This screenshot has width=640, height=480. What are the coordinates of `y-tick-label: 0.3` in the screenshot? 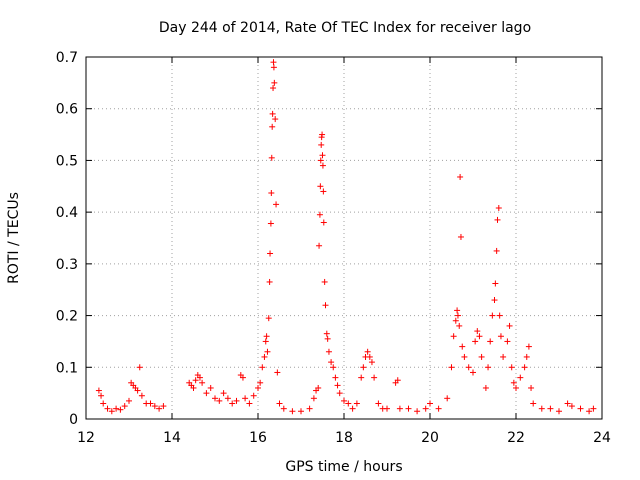 It's located at (67, 265).